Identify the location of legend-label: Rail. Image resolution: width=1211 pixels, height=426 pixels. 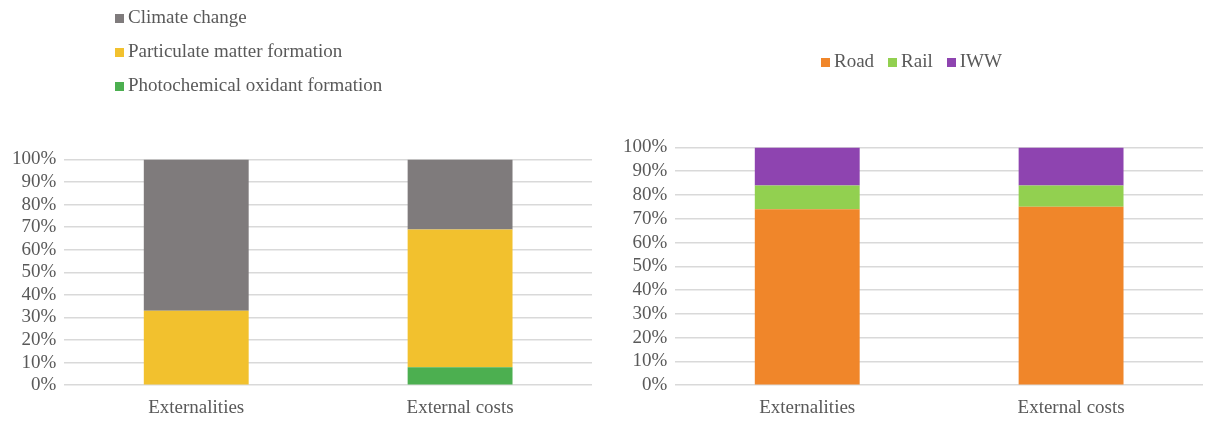
(916, 61).